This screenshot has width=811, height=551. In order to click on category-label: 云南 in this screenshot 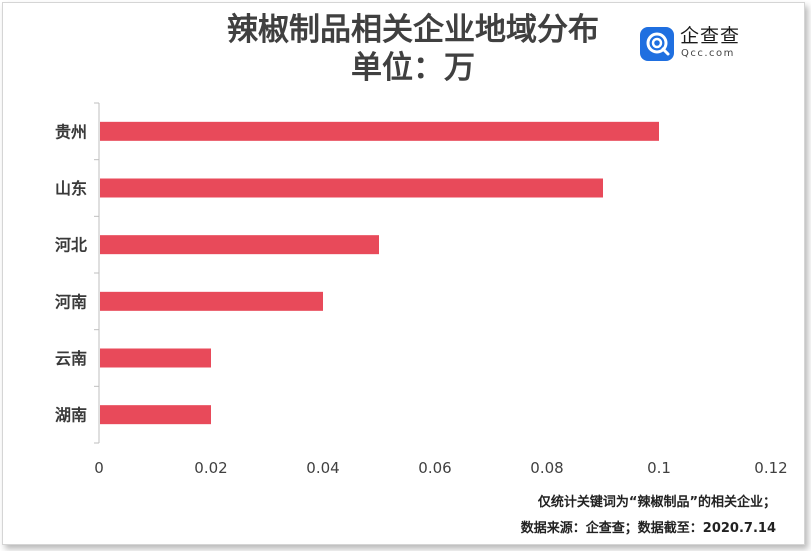, I will do `click(71, 358)`.